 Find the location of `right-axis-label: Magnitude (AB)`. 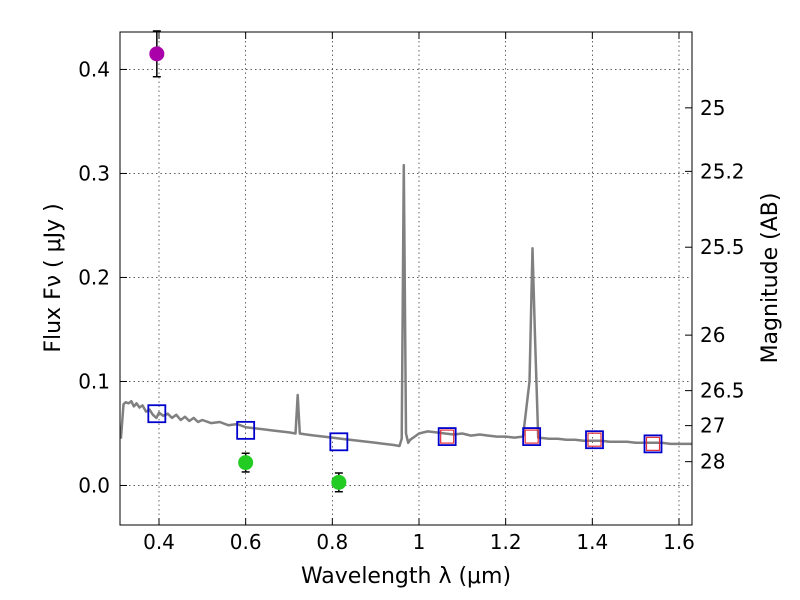

right-axis-label: Magnitude (AB) is located at coordinates (770, 278).